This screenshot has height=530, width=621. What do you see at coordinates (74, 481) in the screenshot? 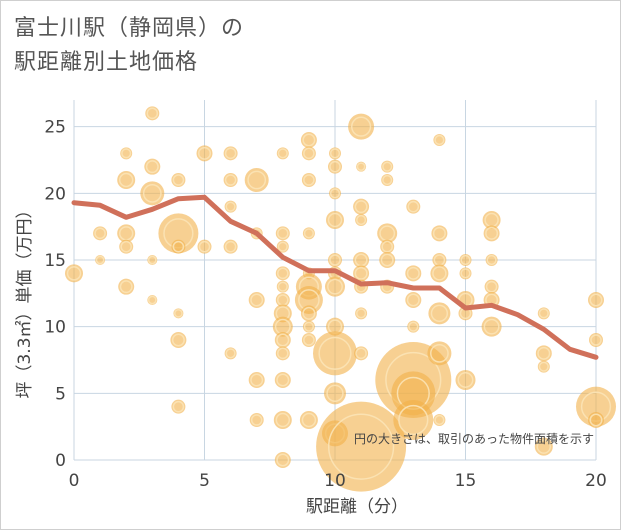
I see `x-tick-label: 0` at bounding box center [74, 481].